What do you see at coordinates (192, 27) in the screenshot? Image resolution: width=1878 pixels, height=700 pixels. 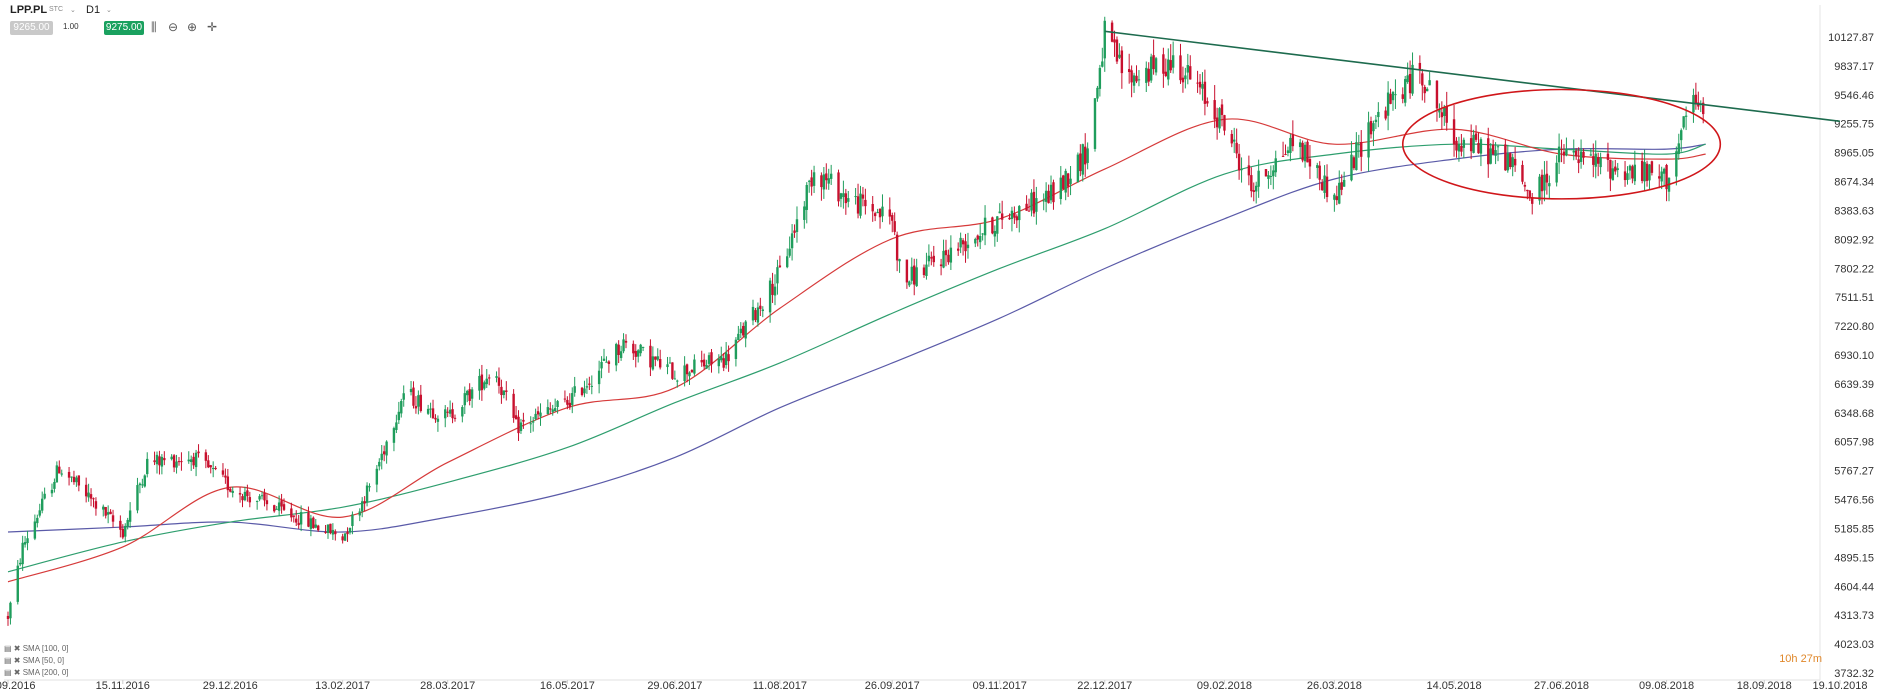 I see `zoom-in-icon: ⊕` at bounding box center [192, 27].